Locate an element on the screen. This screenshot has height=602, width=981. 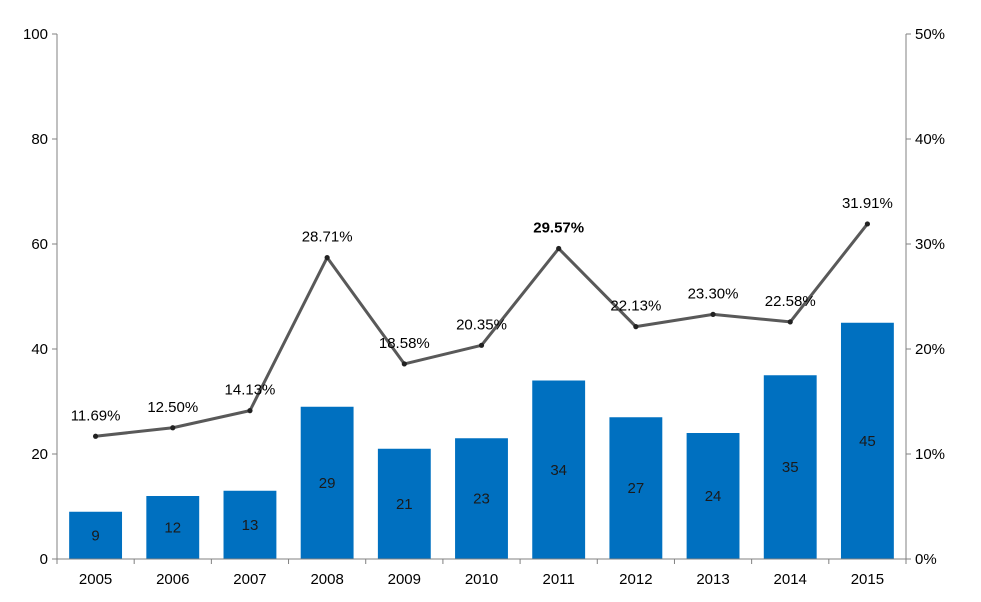
y-left-tick-label: 0 is located at coordinates (44, 559).